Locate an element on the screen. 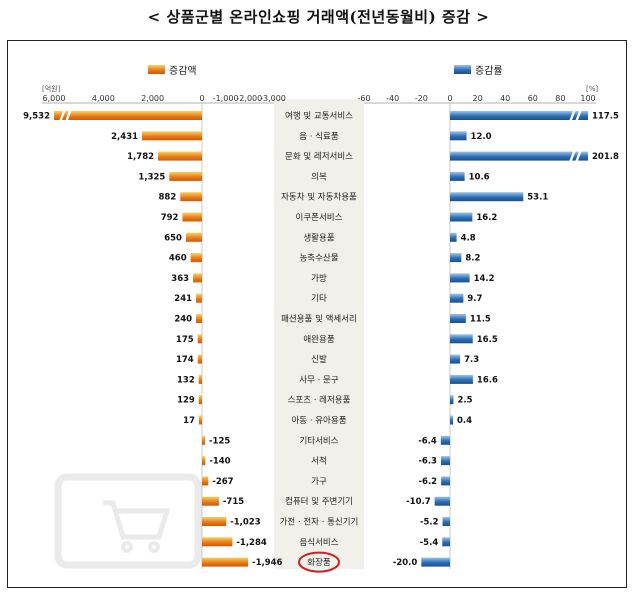  category-label: 신발 is located at coordinates (319, 359).